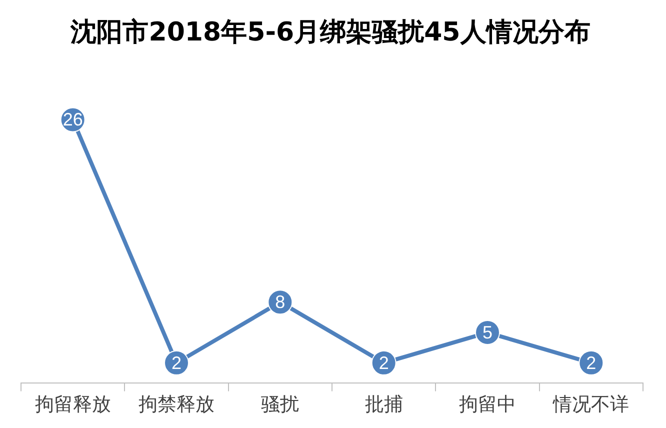  I want to click on x-tick-label: 拘禁释放, so click(176, 405).